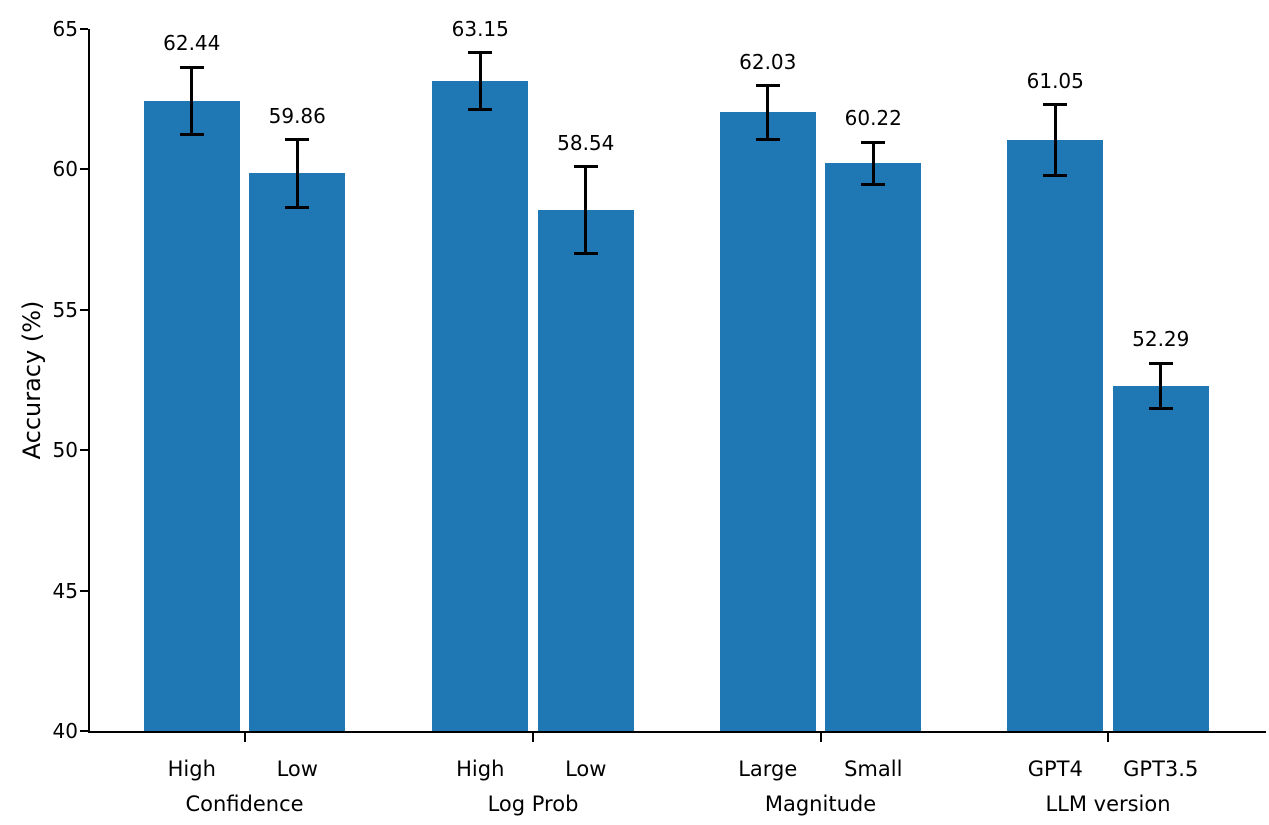 Image resolution: width=1269 pixels, height=825 pixels. I want to click on y-tick-label: 50, so click(65, 450).